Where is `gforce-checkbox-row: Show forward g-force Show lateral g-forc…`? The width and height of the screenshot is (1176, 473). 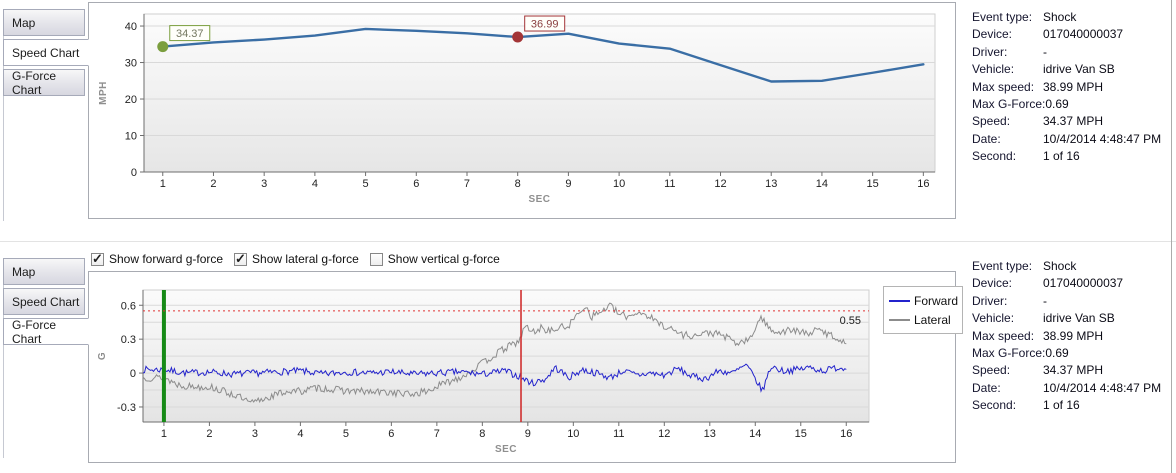
gforce-checkbox-row: Show forward g-force Show lateral g-forc… is located at coordinates (301, 259).